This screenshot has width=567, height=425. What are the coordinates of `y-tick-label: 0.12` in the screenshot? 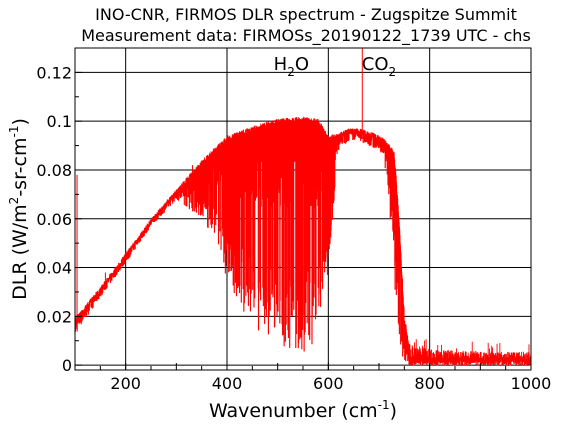 It's located at (54, 72).